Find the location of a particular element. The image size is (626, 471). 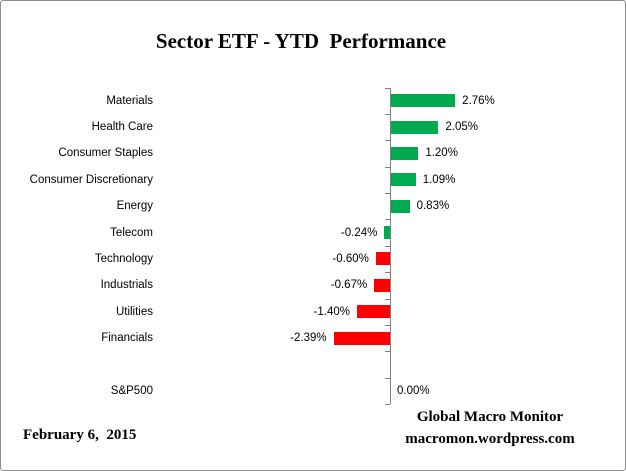

category-label-utilities: Utilities is located at coordinates (134, 311).